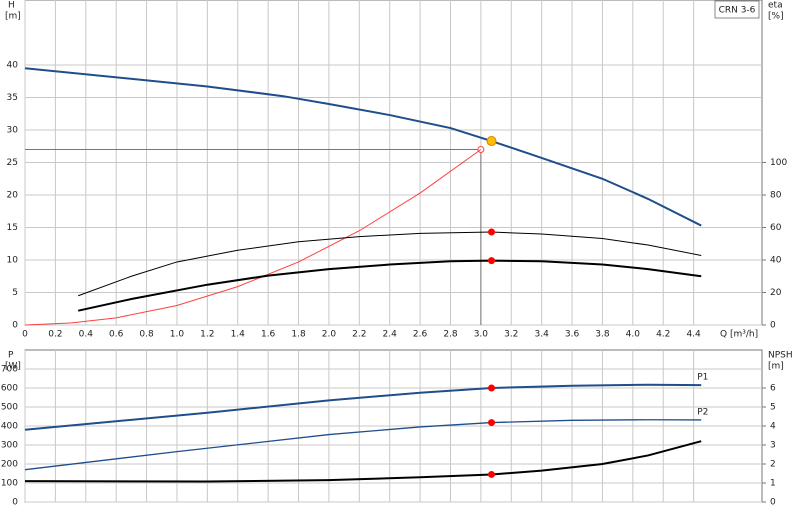  What do you see at coordinates (55, 335) in the screenshot?
I see `x-tick-label: 0.2` at bounding box center [55, 335].